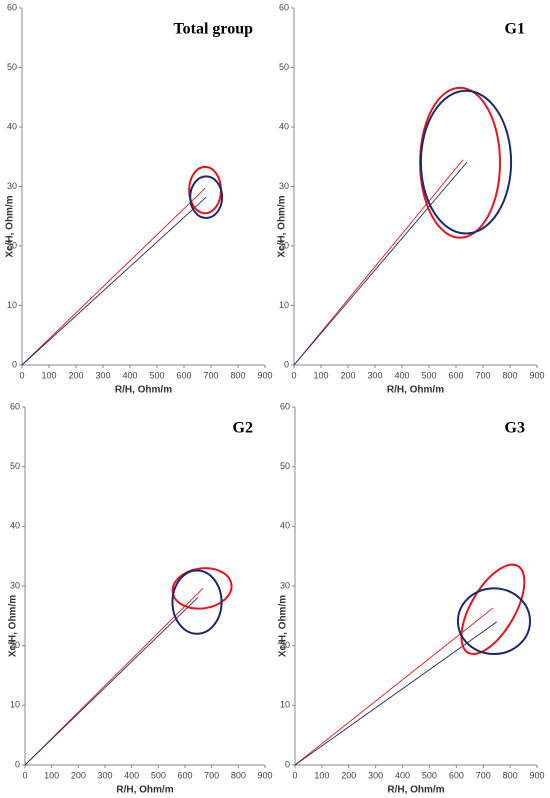  I want to click on chart-title: G2, so click(243, 428).